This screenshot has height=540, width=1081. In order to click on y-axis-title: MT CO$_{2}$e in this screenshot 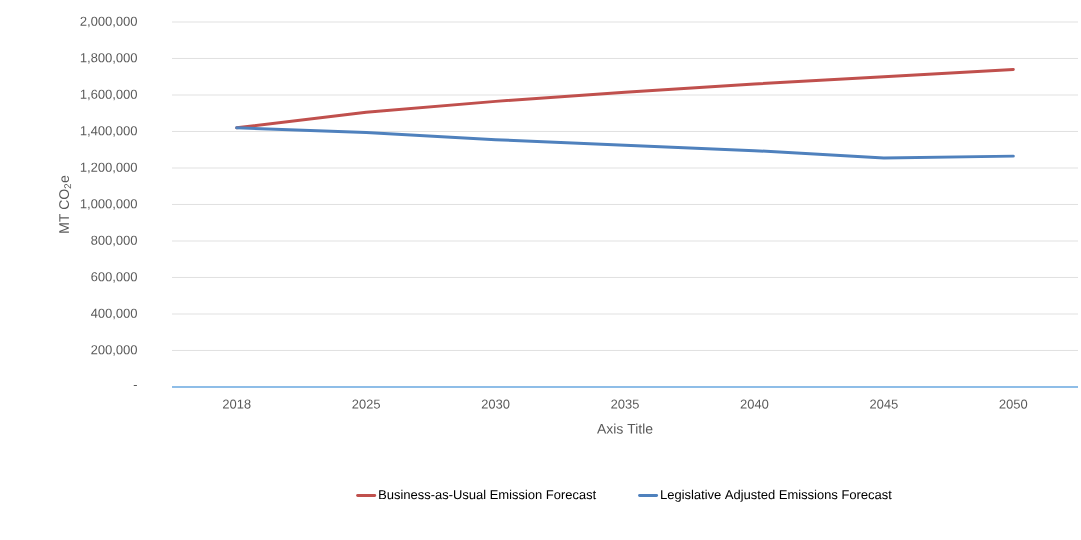, I will do `click(65, 204)`.